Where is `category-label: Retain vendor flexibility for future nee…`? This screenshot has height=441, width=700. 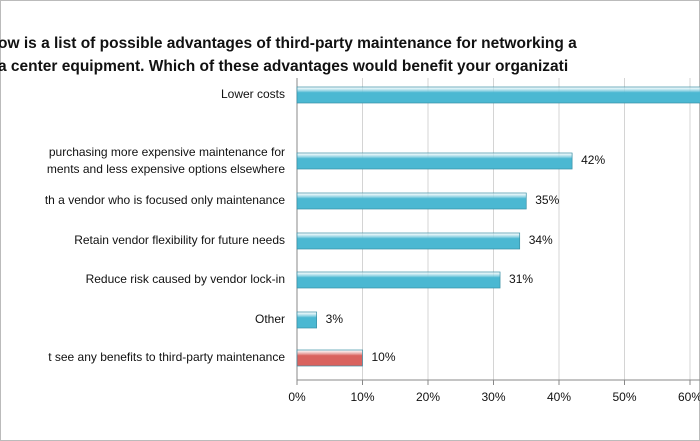
category-label: Retain vendor flexibility for future nee… is located at coordinates (179, 240).